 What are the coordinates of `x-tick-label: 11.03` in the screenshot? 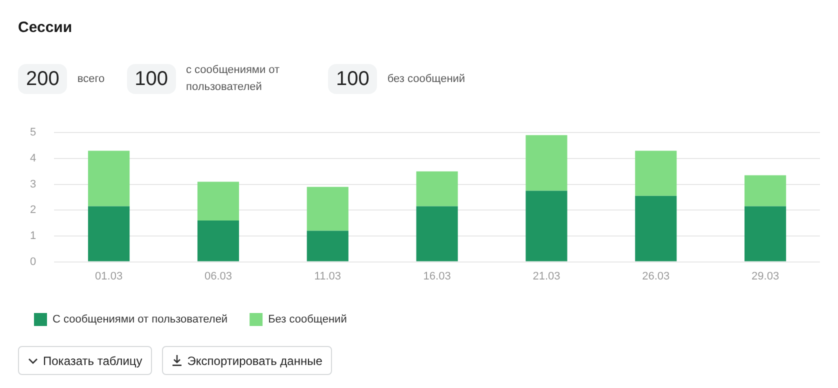 It's located at (328, 276).